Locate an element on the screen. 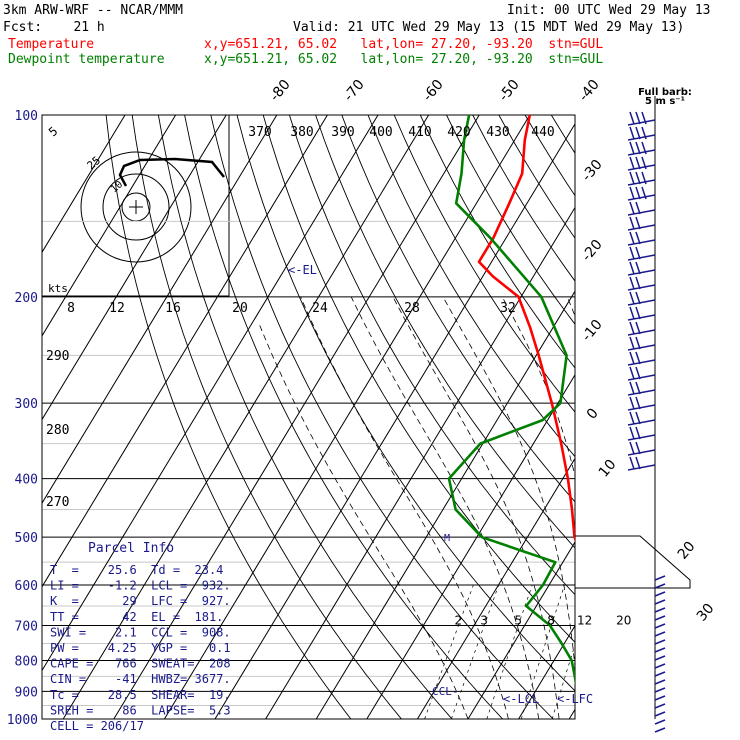  parcel-info-row: SREH = 86 LAPSE= 5.3 is located at coordinates (140, 710).